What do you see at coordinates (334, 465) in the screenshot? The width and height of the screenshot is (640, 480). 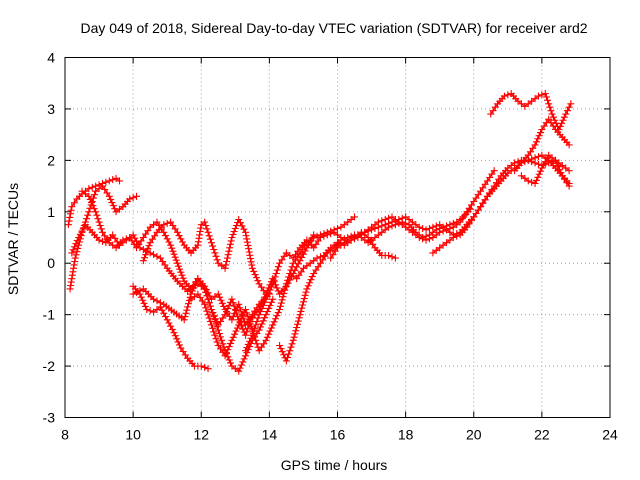 I see `x-axis-label: GPS time / hours` at bounding box center [334, 465].